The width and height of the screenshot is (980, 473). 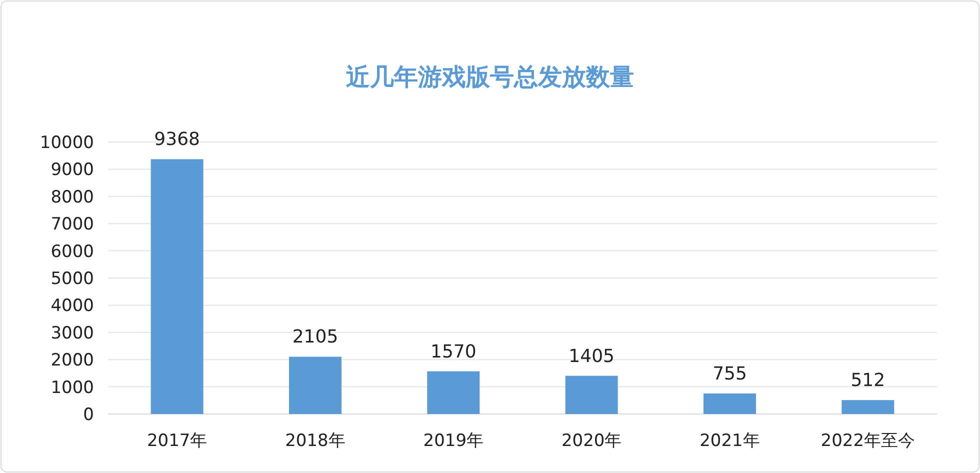 What do you see at coordinates (453, 441) in the screenshot?
I see `x-tick-label: 2019年` at bounding box center [453, 441].